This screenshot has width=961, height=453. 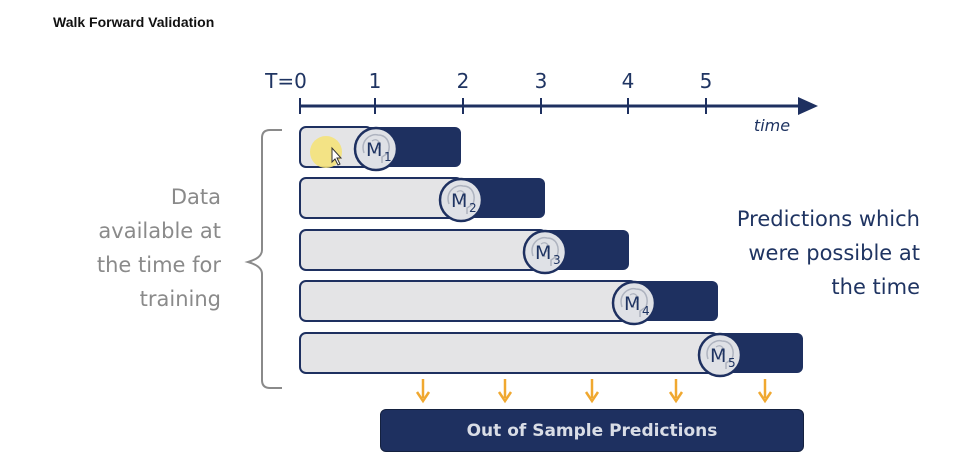 I want to click on right-text-line: the time, so click(x=875, y=287).